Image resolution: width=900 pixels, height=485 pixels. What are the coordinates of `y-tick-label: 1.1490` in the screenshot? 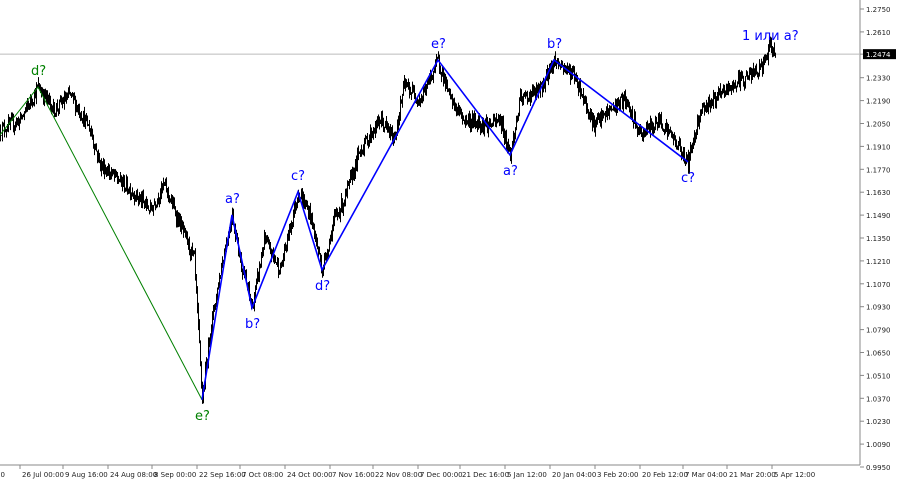 It's located at (878, 216).